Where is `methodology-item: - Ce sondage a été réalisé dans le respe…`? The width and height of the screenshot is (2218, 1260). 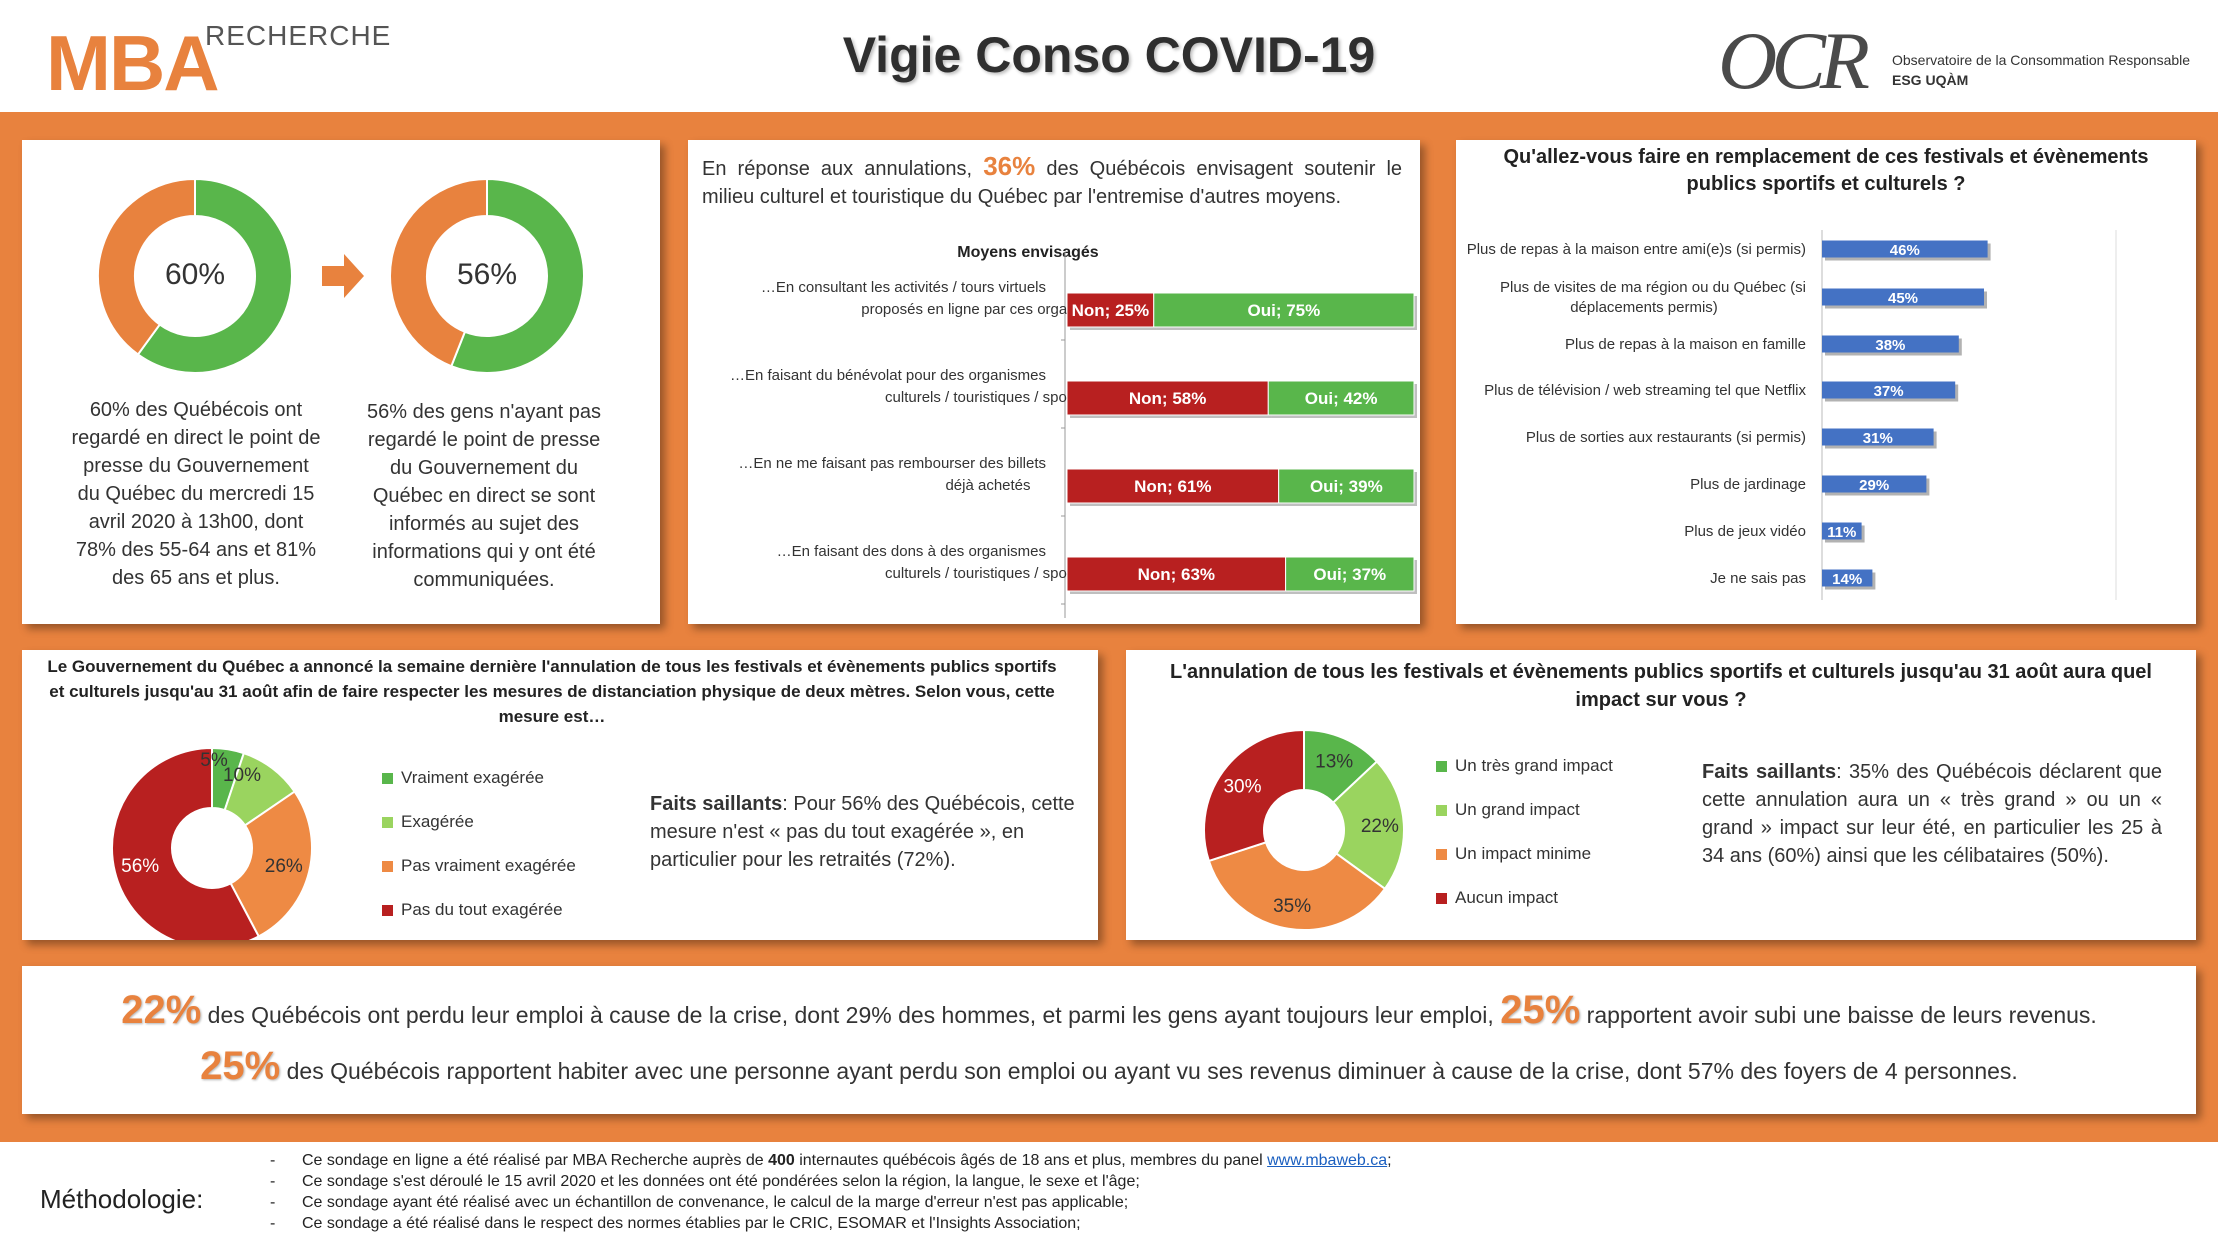
methodology-item: - Ce sondage a été réalisé dans le respe… is located at coordinates (675, 1223).